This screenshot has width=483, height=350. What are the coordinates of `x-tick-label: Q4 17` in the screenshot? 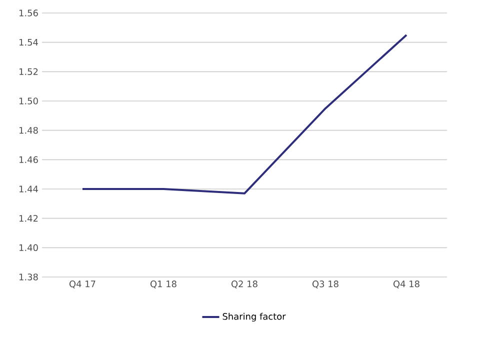 It's located at (82, 284).